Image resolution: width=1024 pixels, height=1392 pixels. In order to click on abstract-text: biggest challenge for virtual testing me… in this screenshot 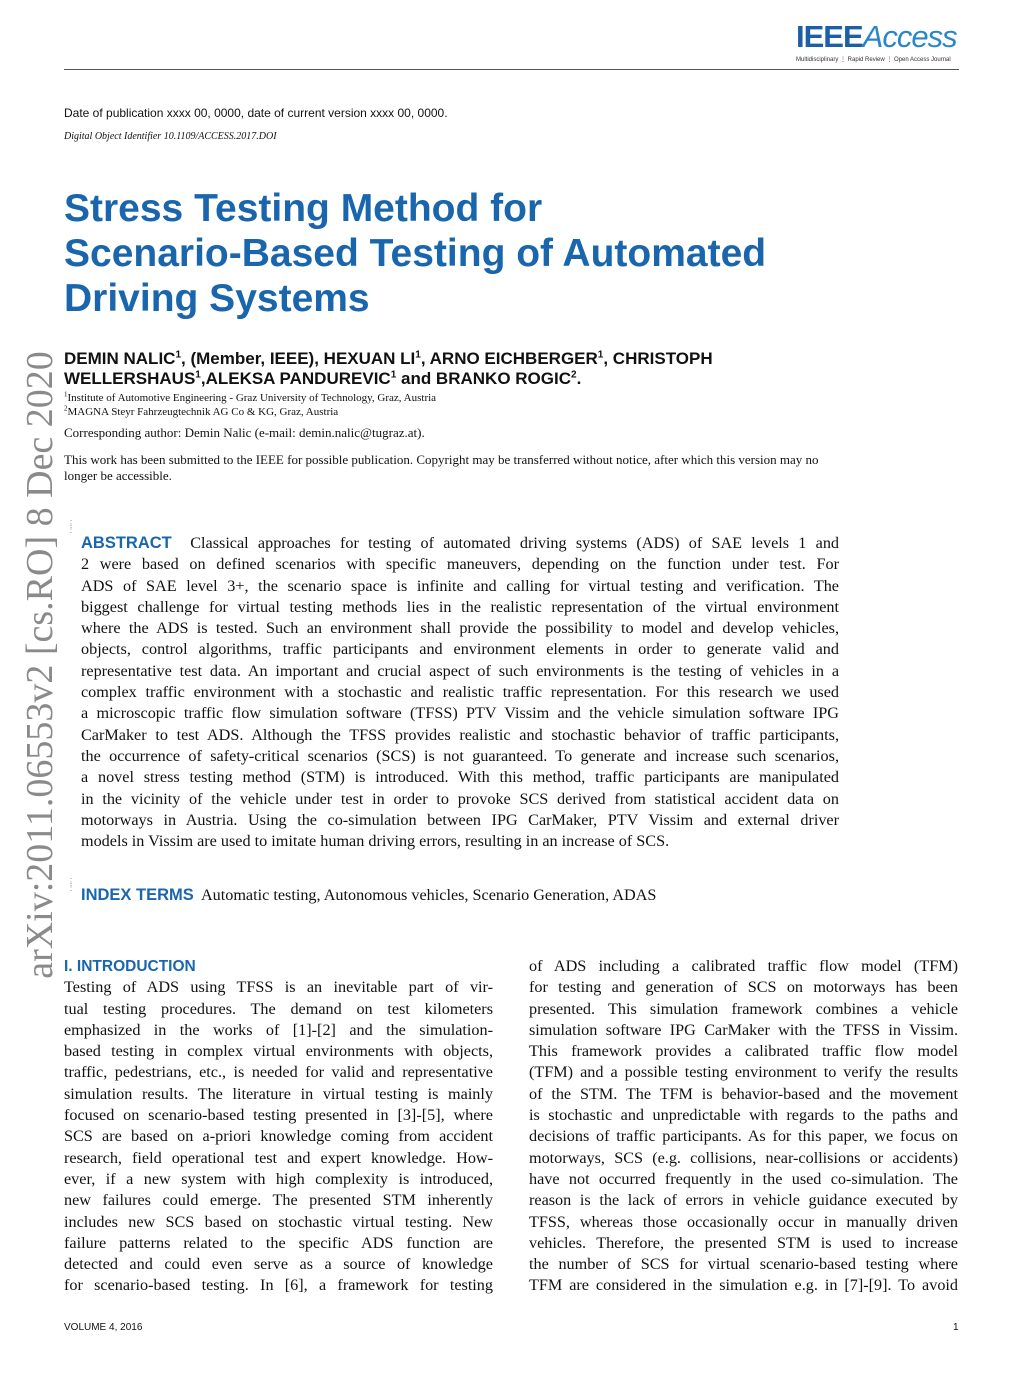, I will do `click(460, 606)`.